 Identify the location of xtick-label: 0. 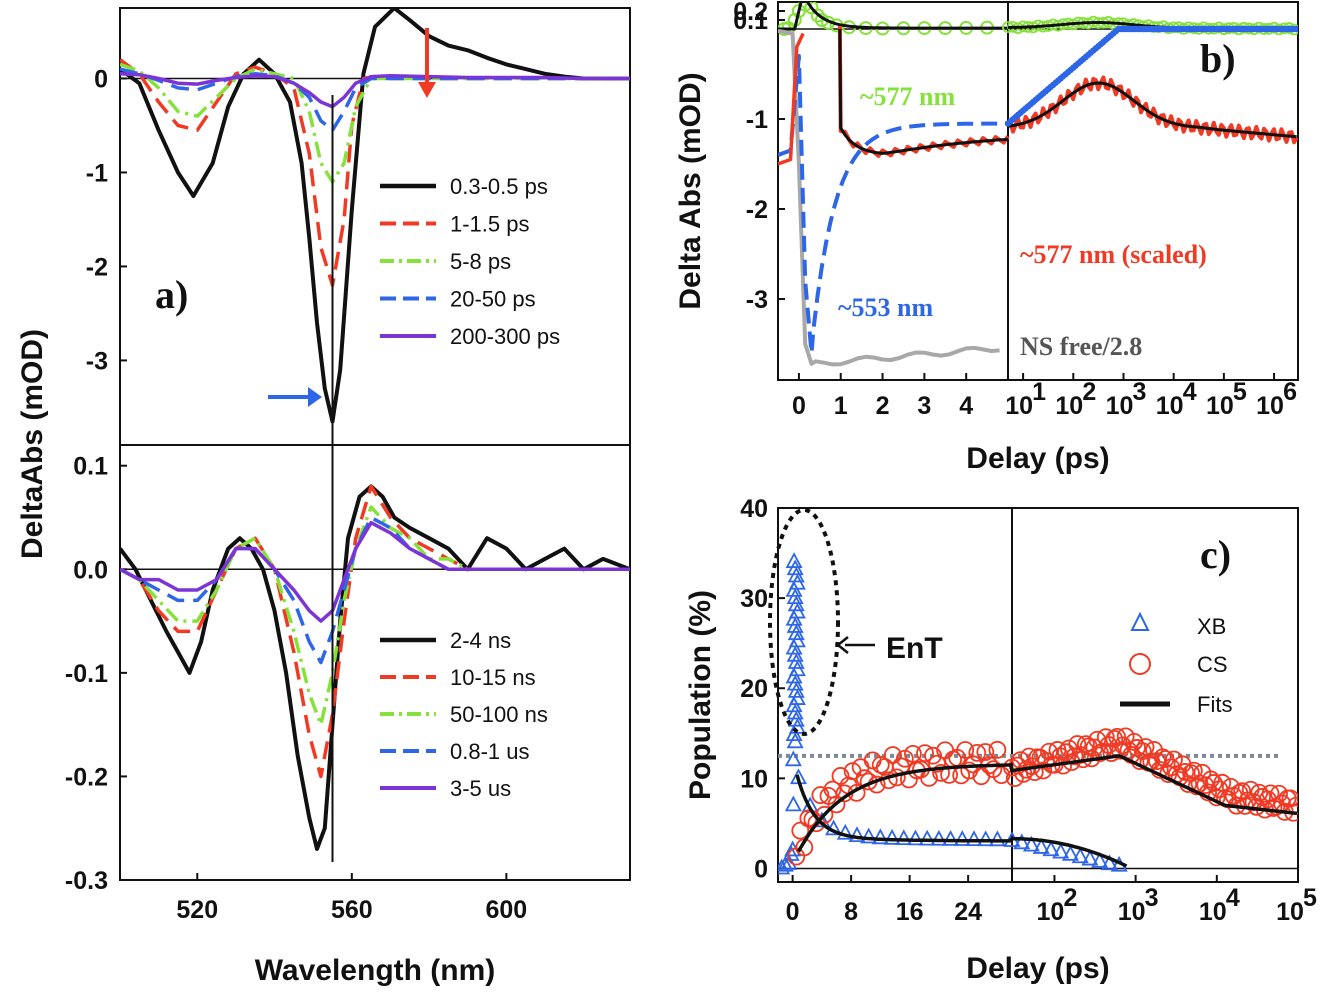
(793, 912).